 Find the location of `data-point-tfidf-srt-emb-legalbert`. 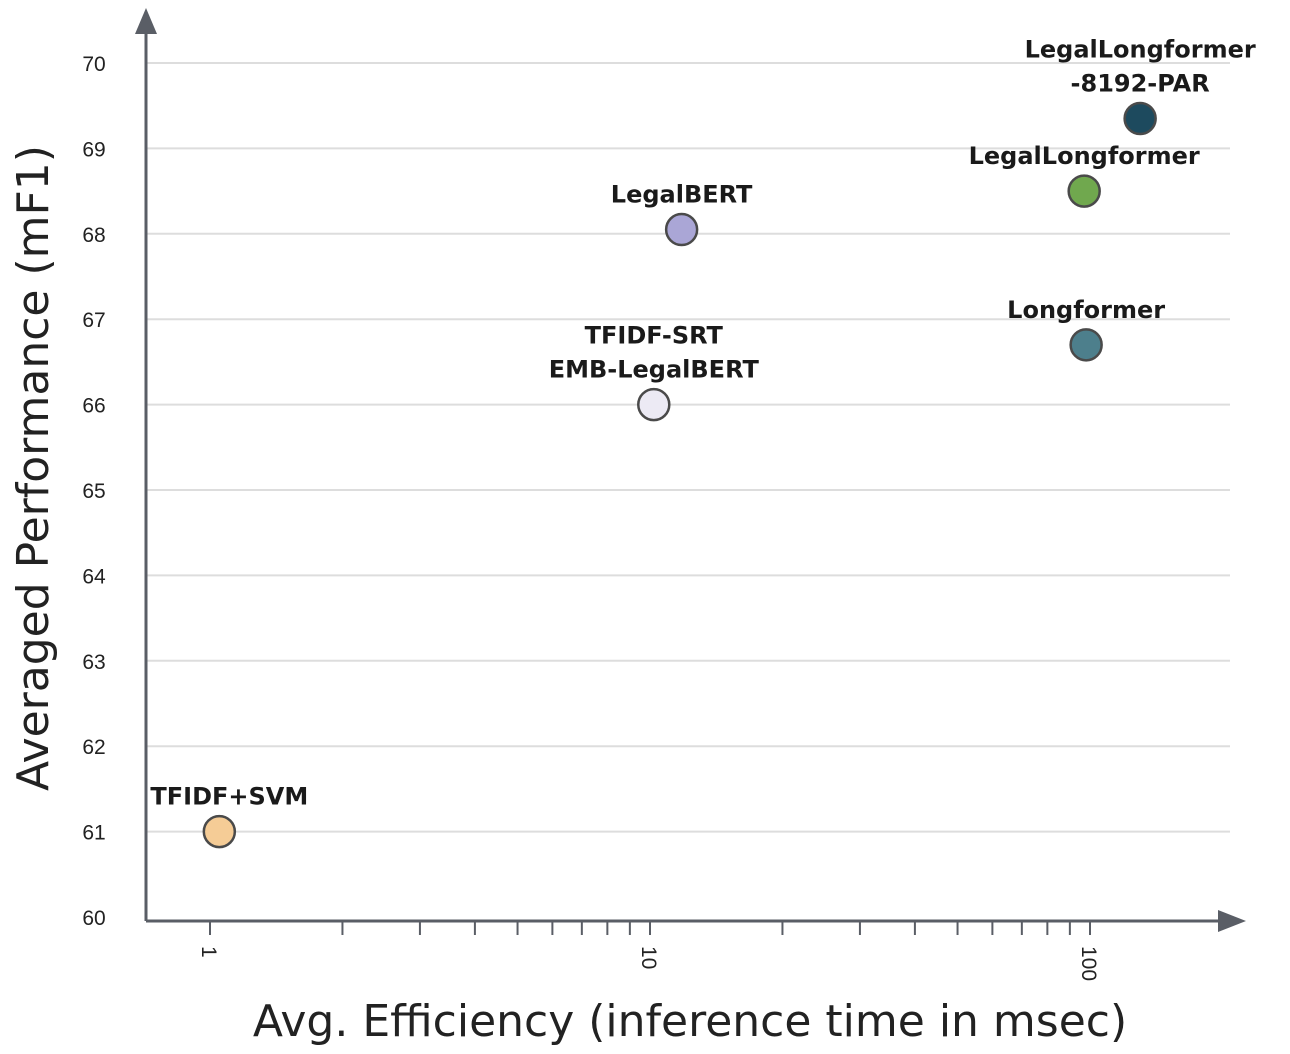

data-point-tfidf-srt-emb-legalbert is located at coordinates (654, 404).